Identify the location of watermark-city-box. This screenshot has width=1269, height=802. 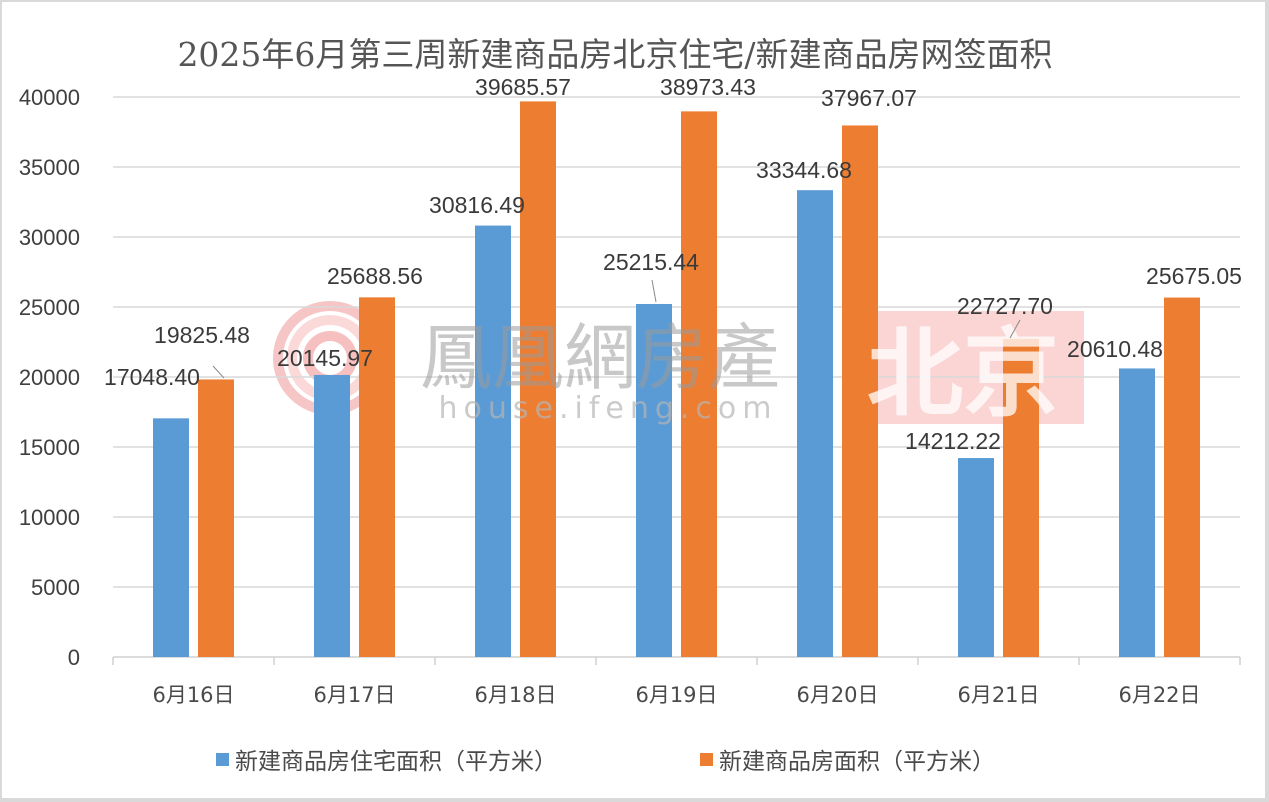
(963, 367).